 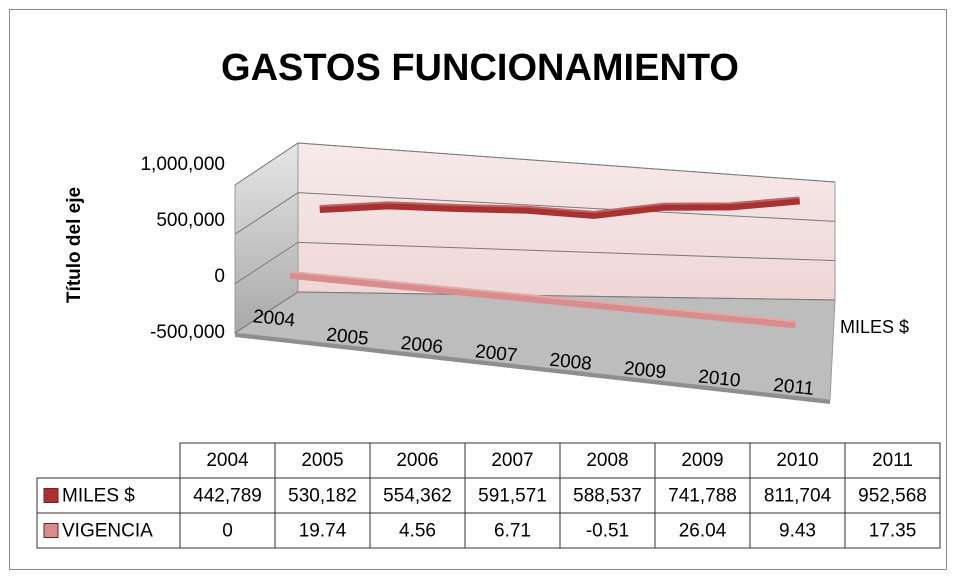 What do you see at coordinates (607, 496) in the screenshot?
I see `table-cell: 588,537` at bounding box center [607, 496].